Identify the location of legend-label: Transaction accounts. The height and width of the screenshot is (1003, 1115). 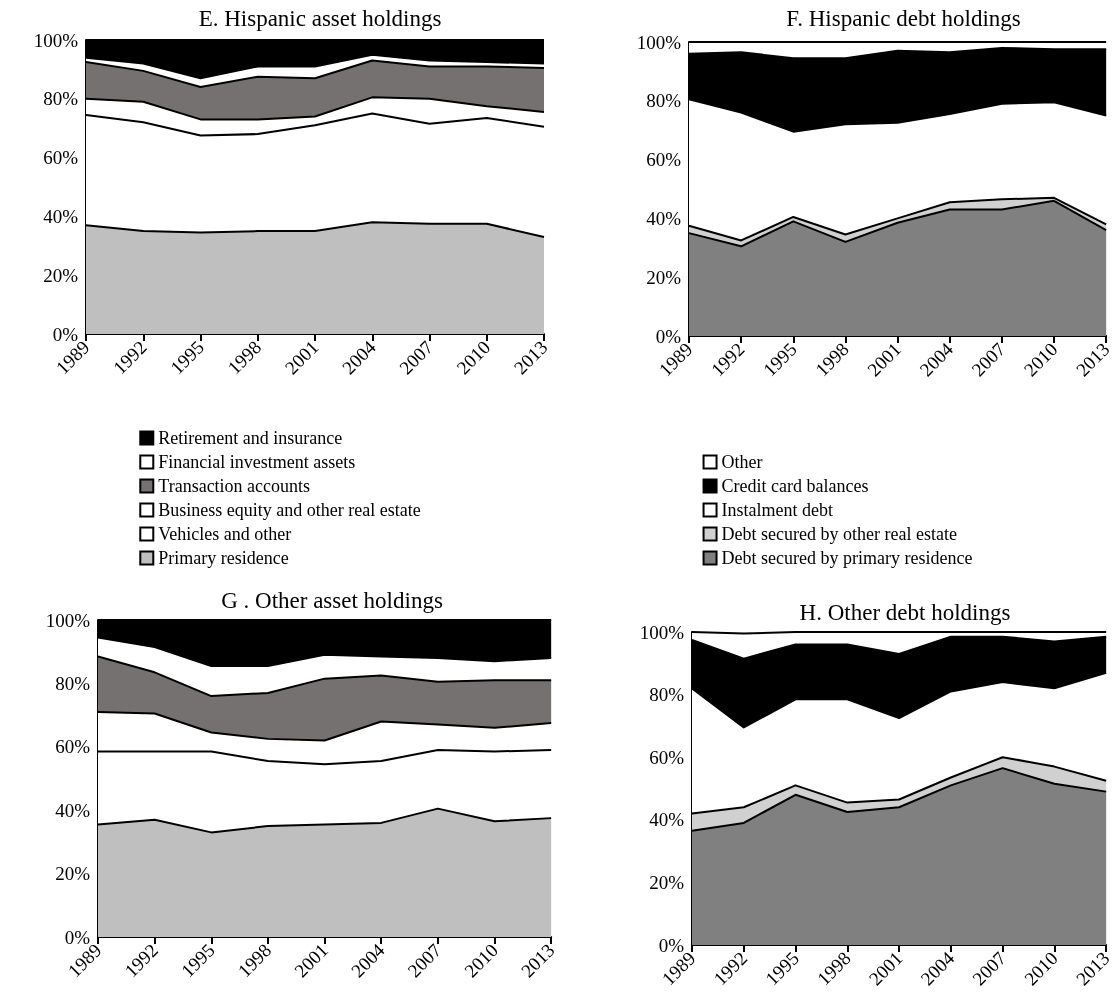
(234, 486).